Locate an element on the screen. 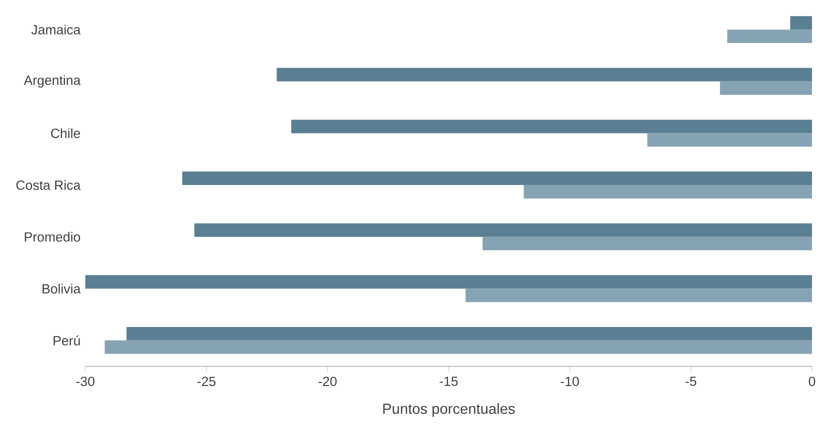 The width and height of the screenshot is (822, 433). x-tick-label: 0 is located at coordinates (812, 381).